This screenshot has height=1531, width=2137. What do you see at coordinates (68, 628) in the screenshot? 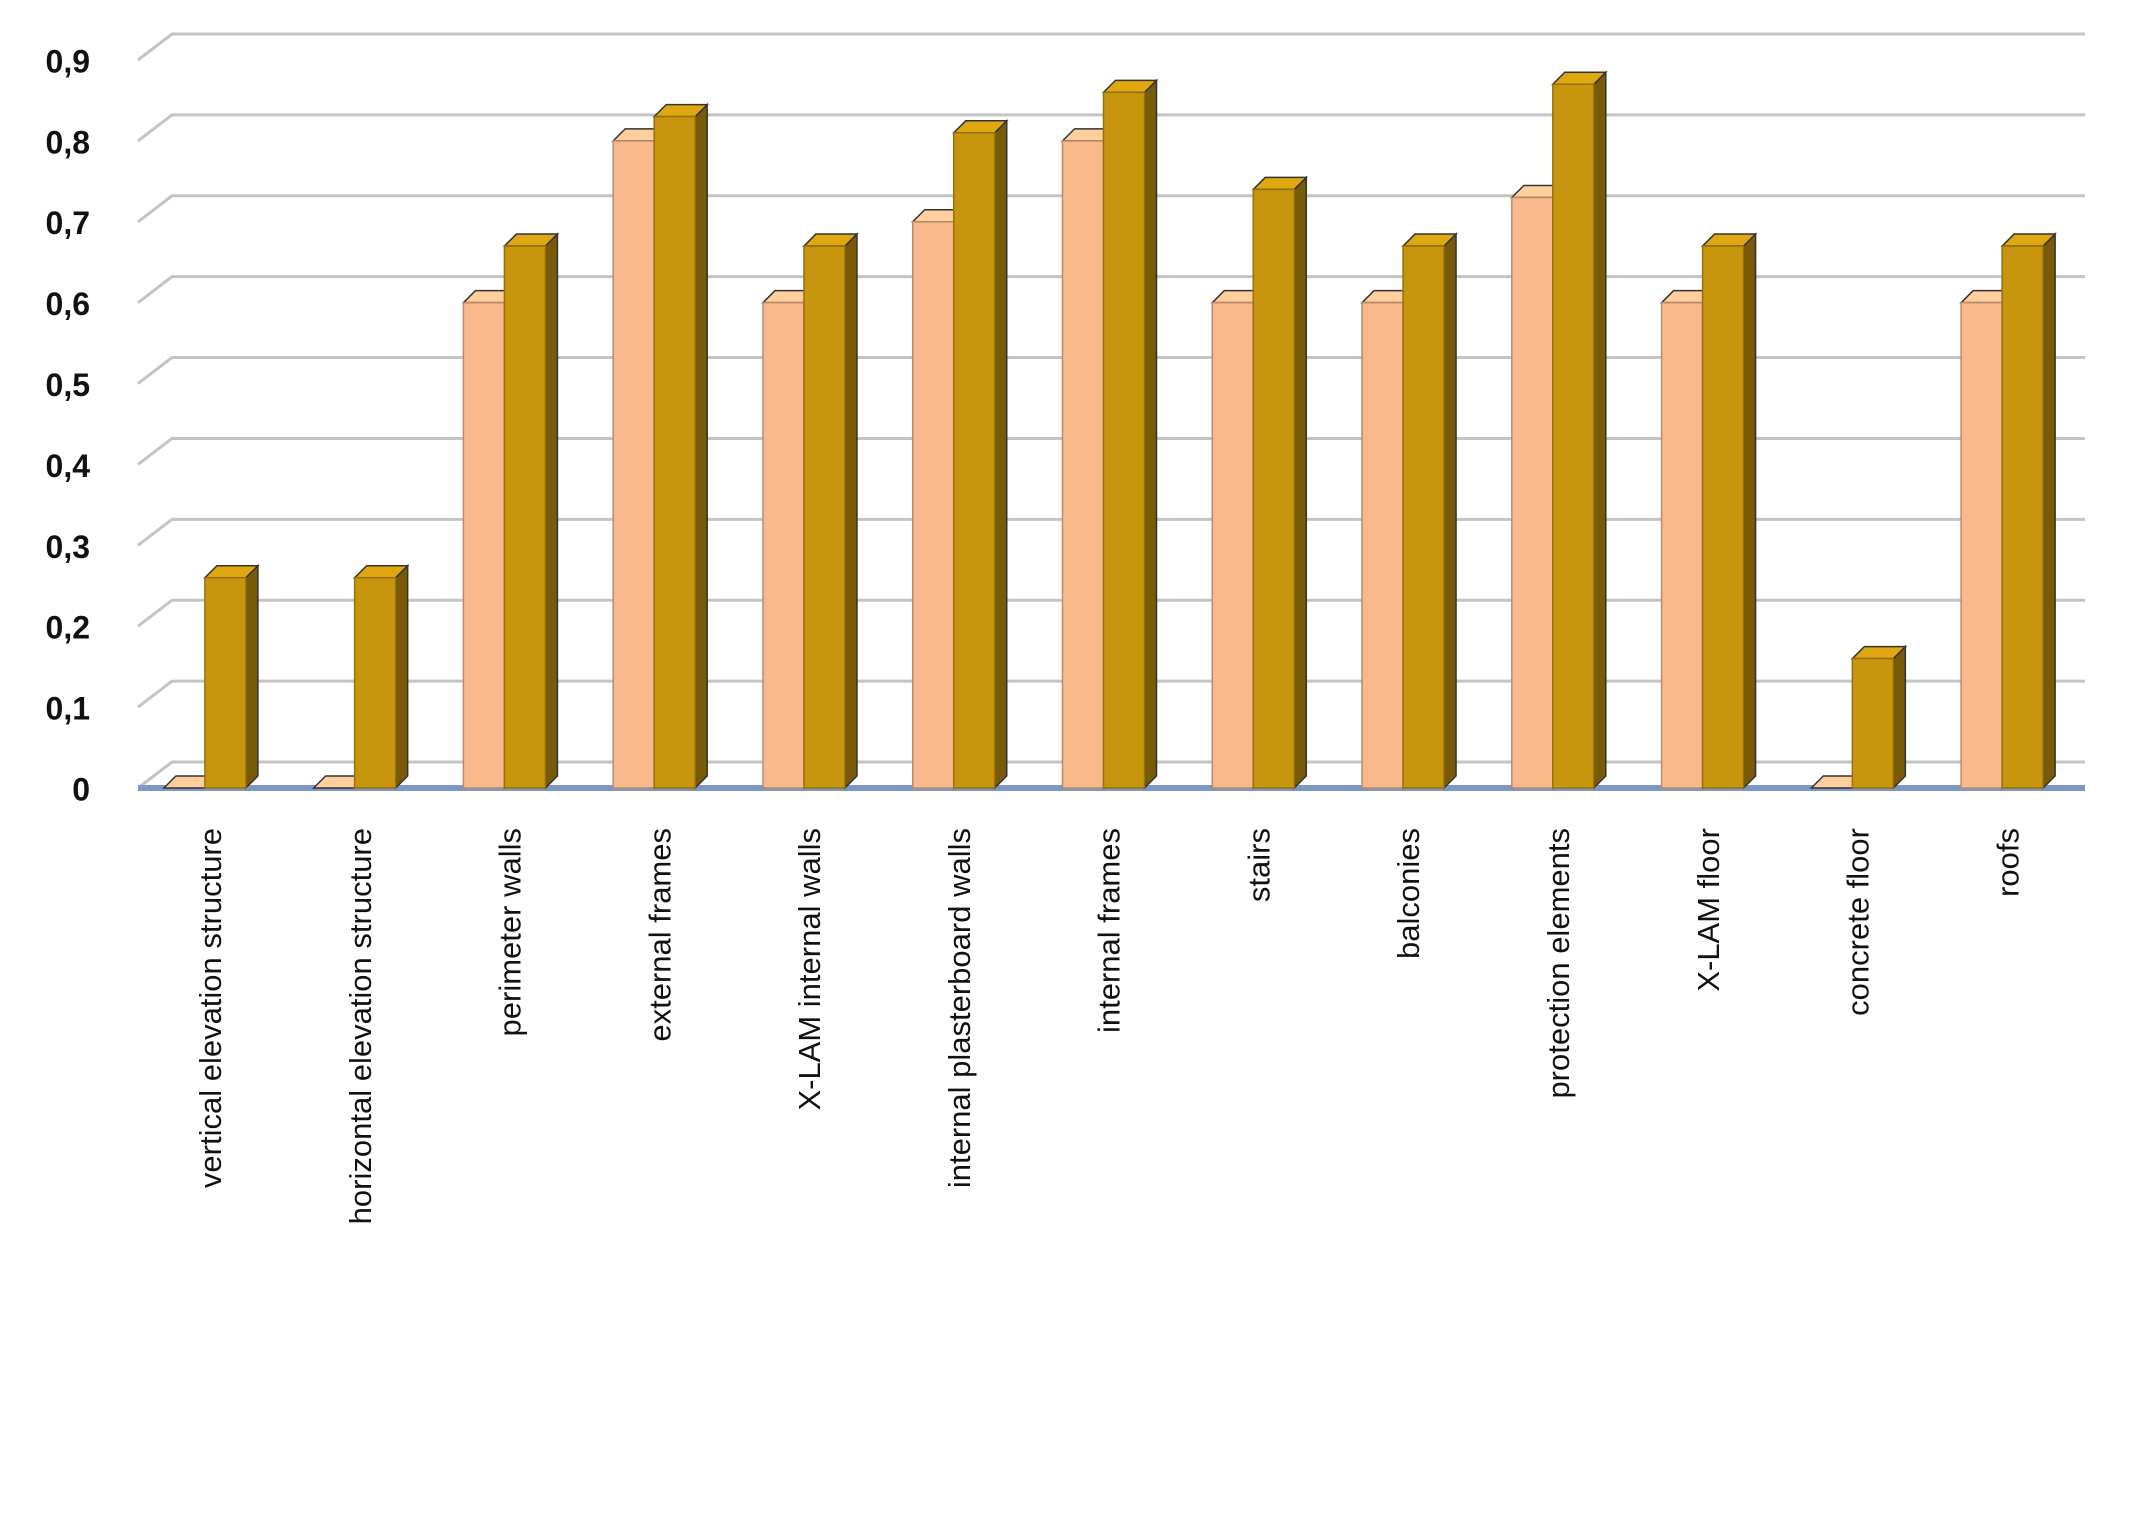
I see `y-tick-label: 0,2` at bounding box center [68, 628].